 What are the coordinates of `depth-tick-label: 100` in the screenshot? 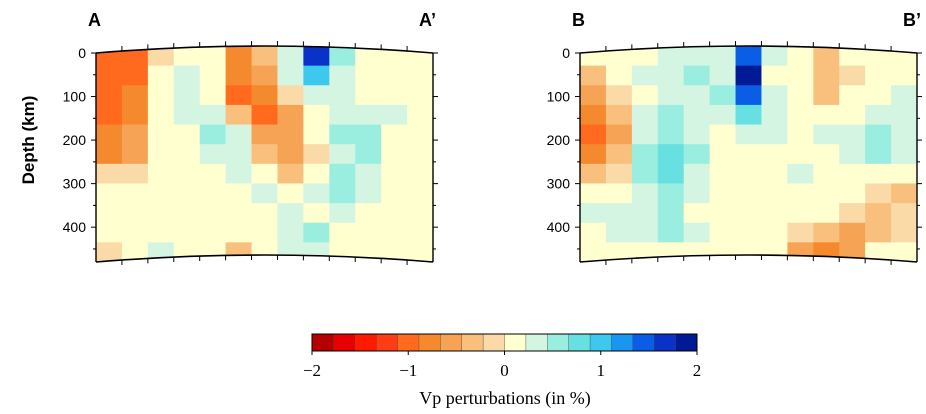 It's located at (75, 97).